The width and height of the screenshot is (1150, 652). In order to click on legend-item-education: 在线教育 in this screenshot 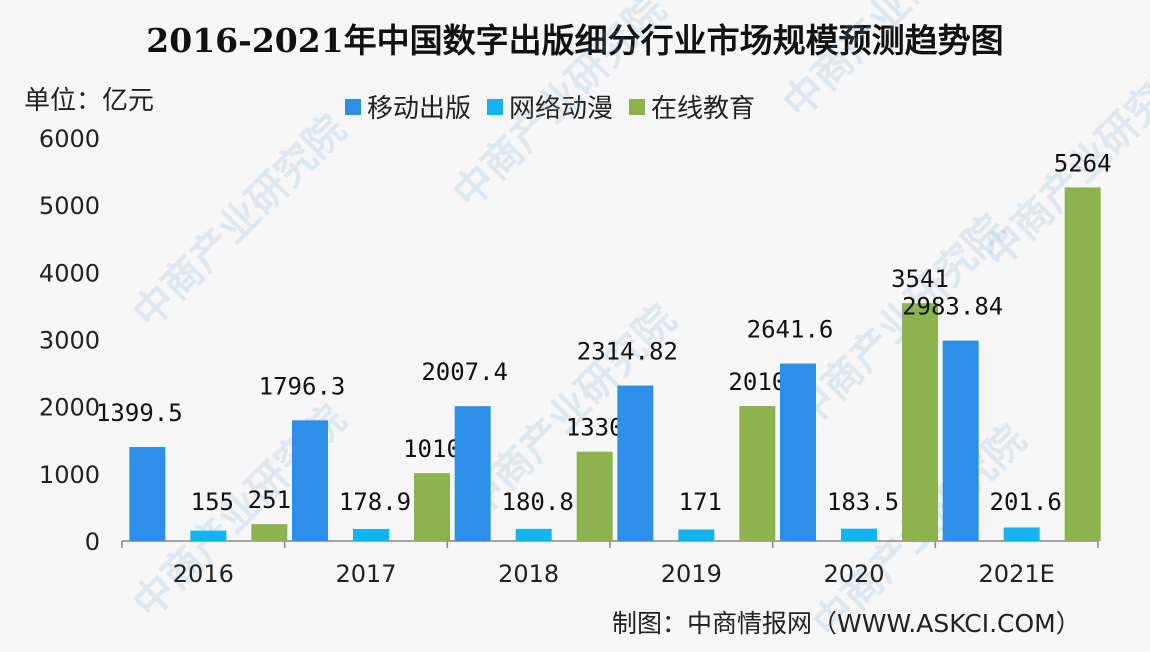, I will do `click(692, 106)`.